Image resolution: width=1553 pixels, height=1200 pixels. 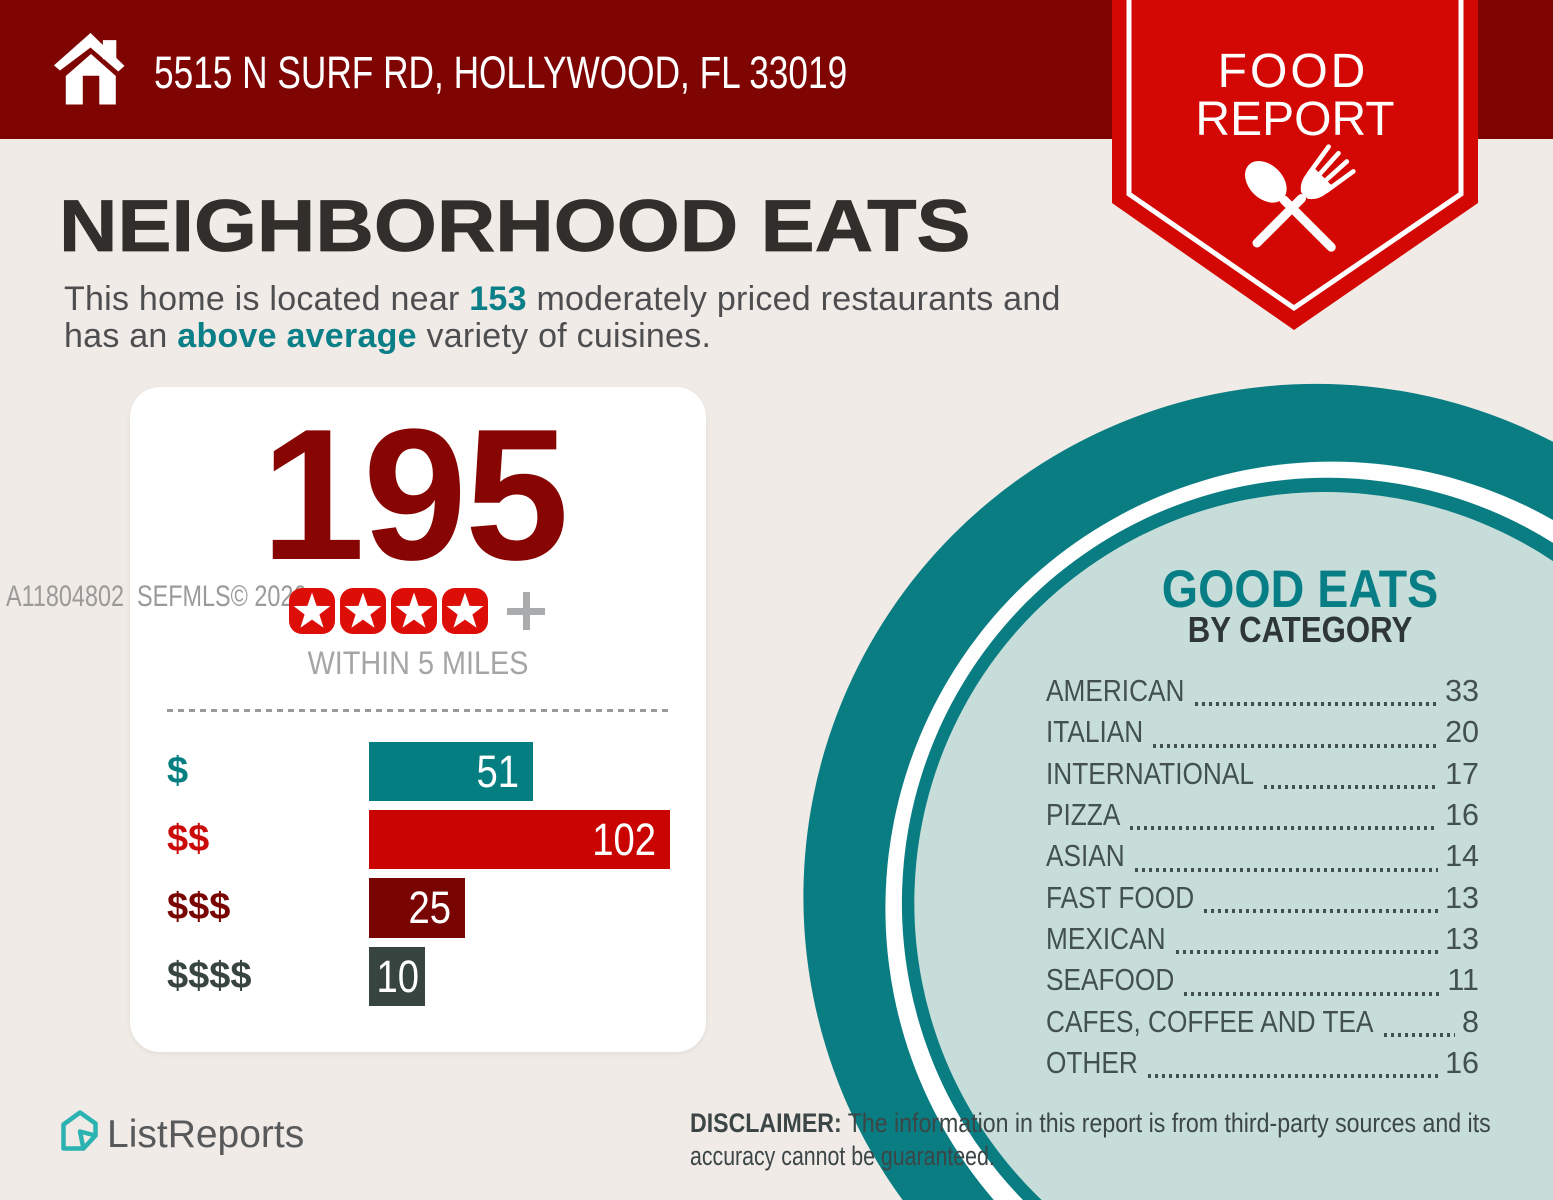 I want to click on svg-text: REPORT, so click(x=1294, y=119).